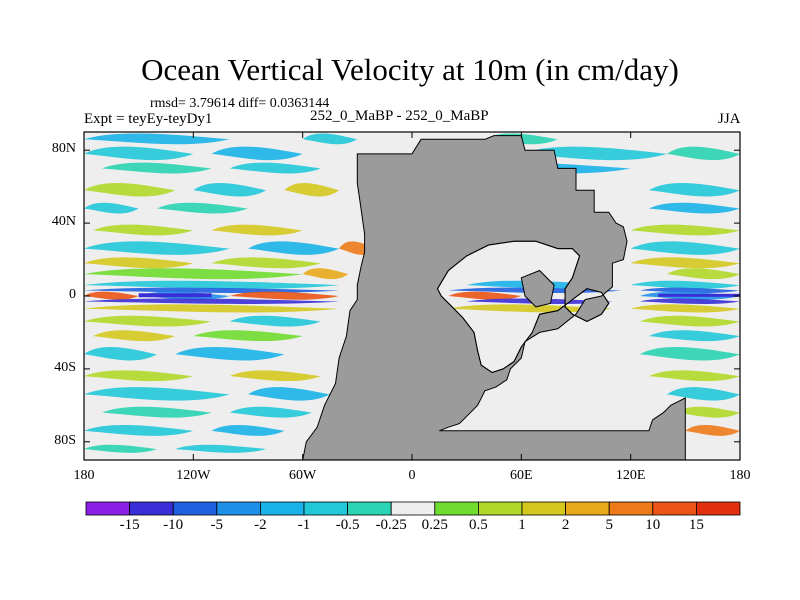  Describe the element at coordinates (303, 475) in the screenshot. I see `x-tick-label: 60W` at that location.